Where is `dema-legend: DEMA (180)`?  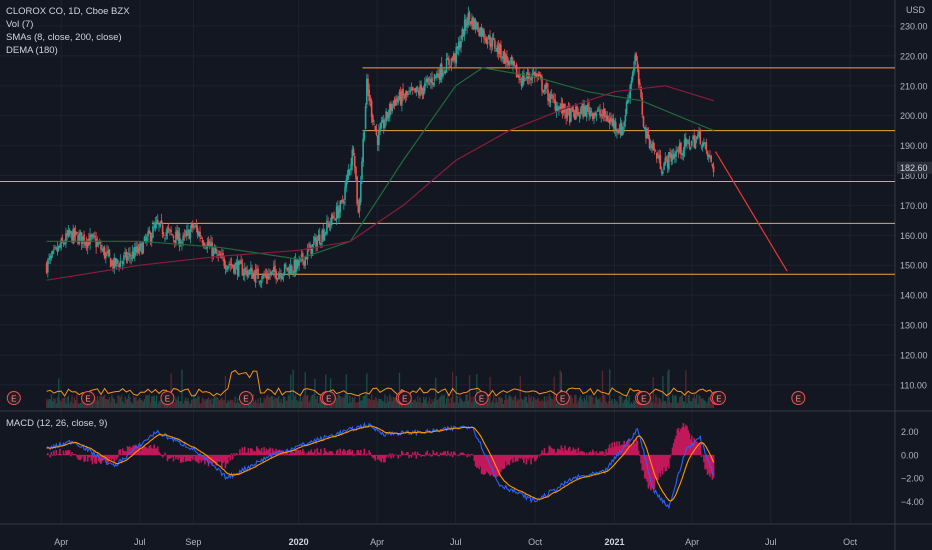
dema-legend: DEMA (180) is located at coordinates (32, 50).